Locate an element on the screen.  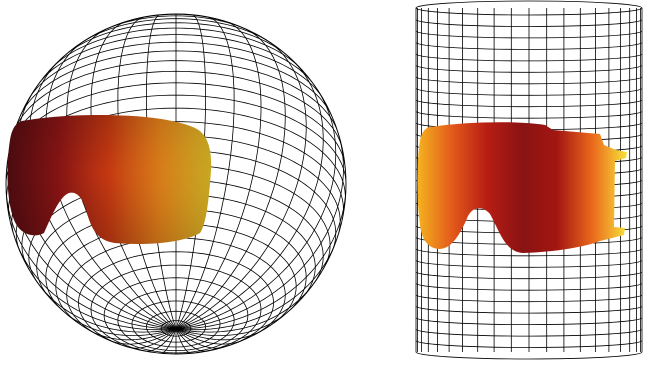
sphere-lens-shading is located at coordinates (109, 179).